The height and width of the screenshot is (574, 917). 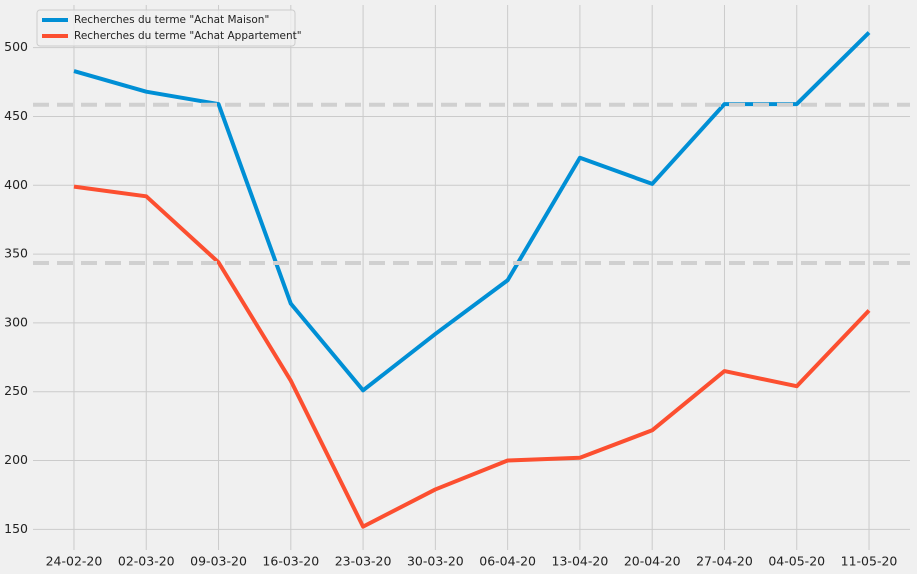 What do you see at coordinates (16, 46) in the screenshot?
I see `y-tick-label: 500` at bounding box center [16, 46].